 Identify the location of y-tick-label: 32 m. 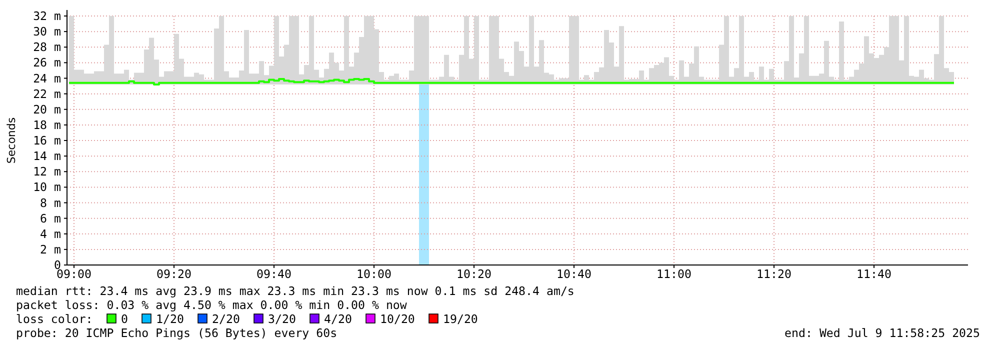
(47, 16).